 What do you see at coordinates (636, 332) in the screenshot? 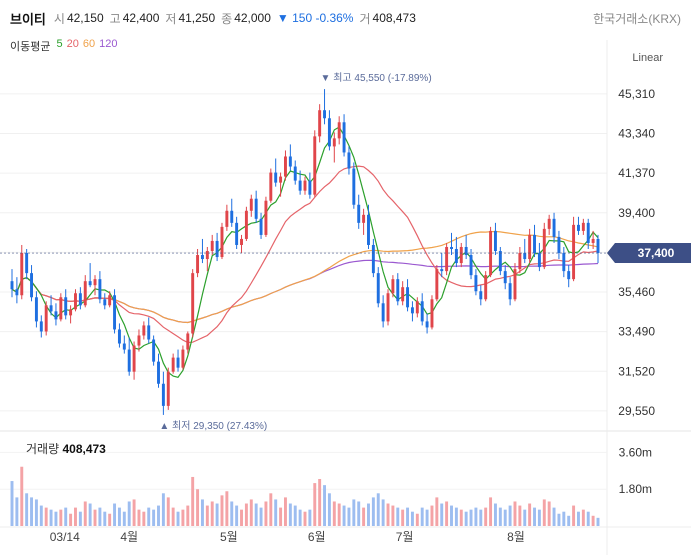
I see `price-tick-label: 33,490` at bounding box center [636, 332].